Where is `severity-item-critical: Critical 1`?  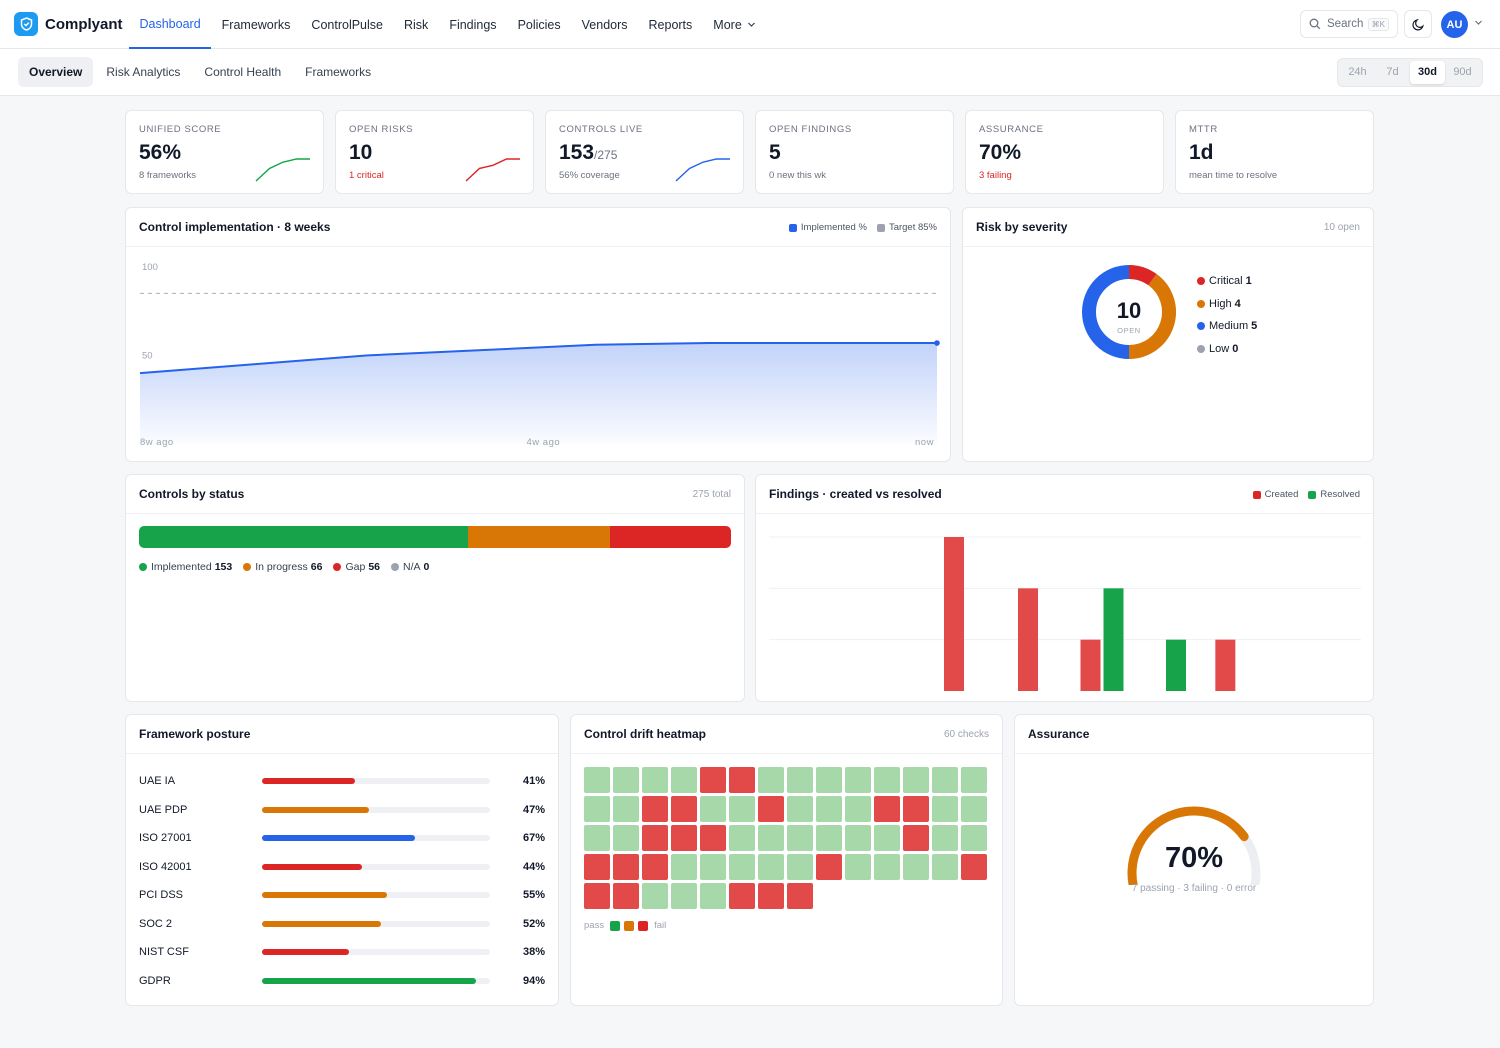 severity-item-critical: Critical 1 is located at coordinates (1227, 281).